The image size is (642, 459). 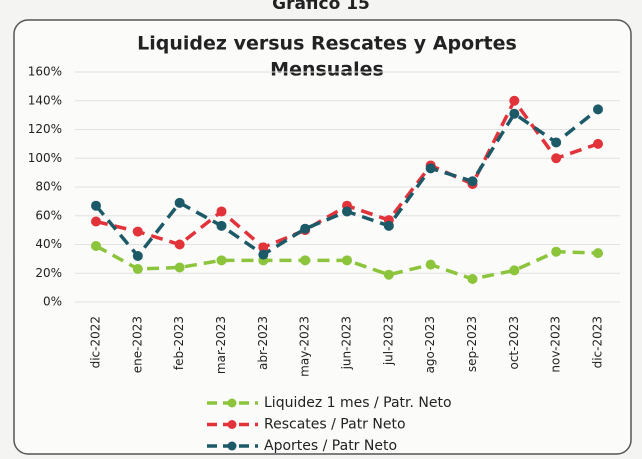 I want to click on y-tick-label: 140%, so click(x=45, y=100).